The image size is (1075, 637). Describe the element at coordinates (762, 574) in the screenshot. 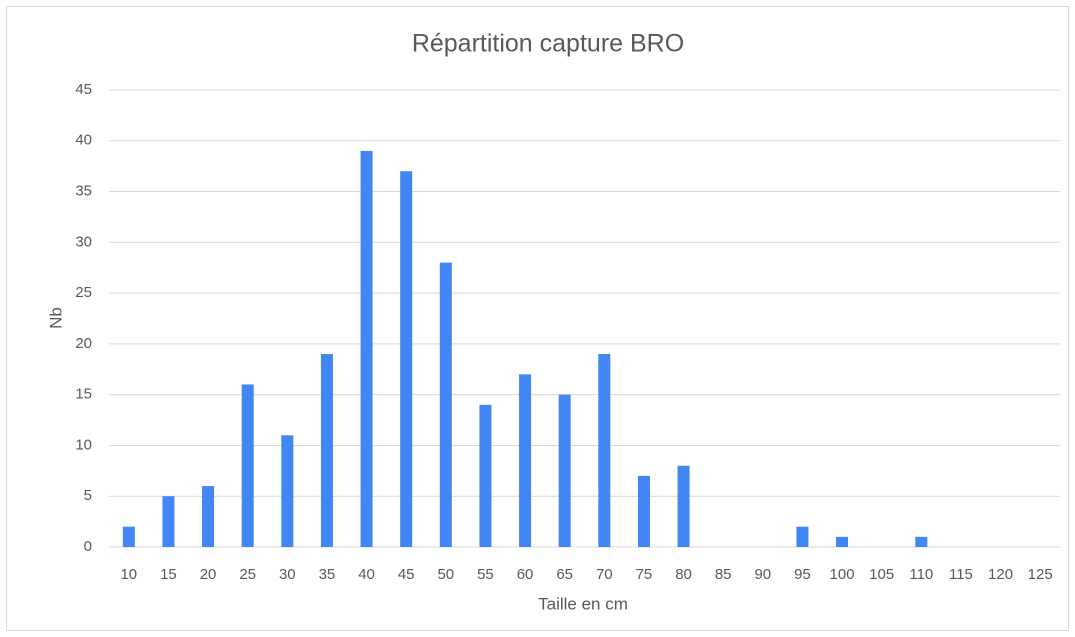

I see `x-tick-label: 90` at that location.